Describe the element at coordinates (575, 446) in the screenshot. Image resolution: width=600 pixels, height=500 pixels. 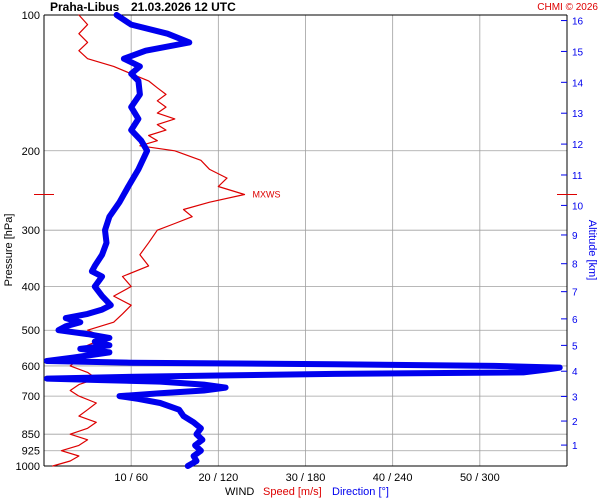
I see `altitude-tick-label: 1` at that location.